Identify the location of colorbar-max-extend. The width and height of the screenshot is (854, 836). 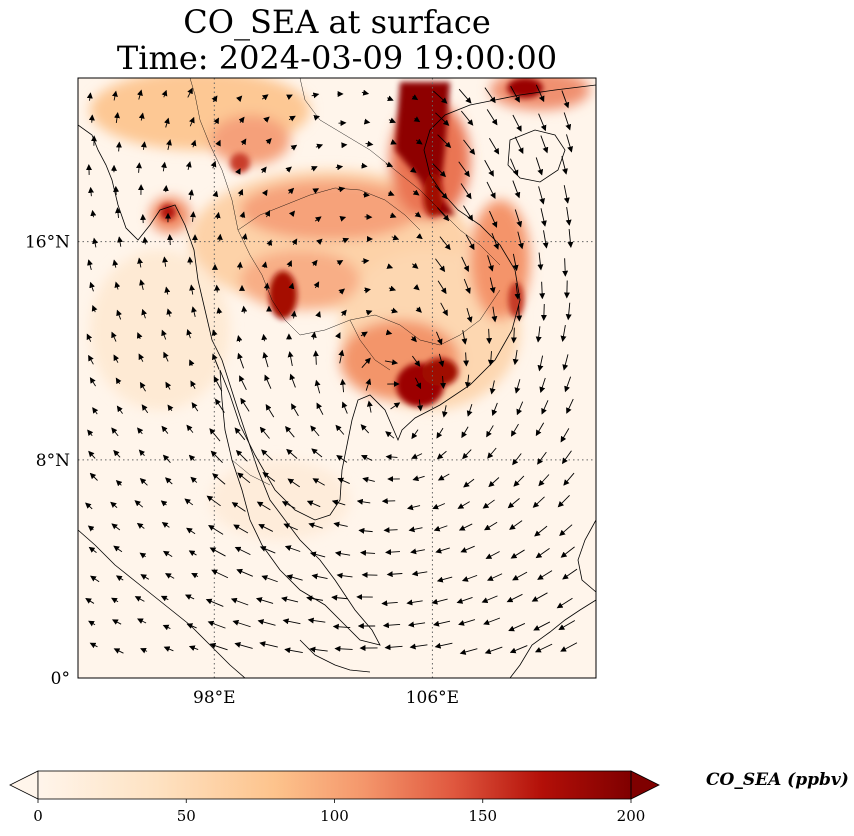
(645, 785).